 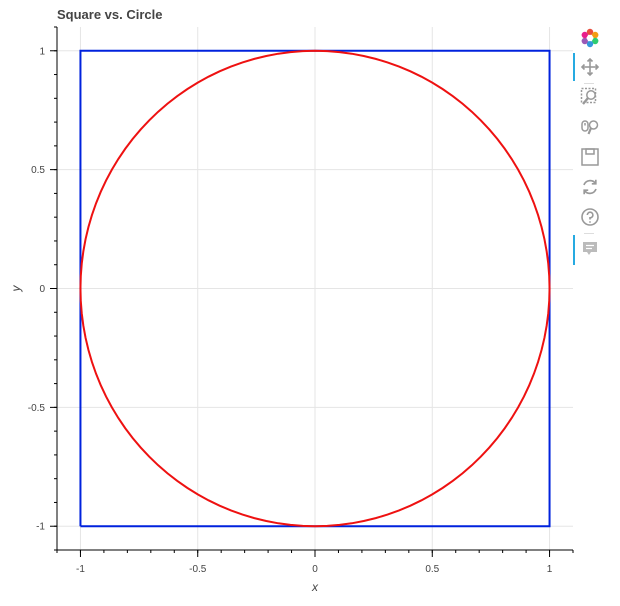 I want to click on x-tick-label: 0, so click(x=315, y=569).